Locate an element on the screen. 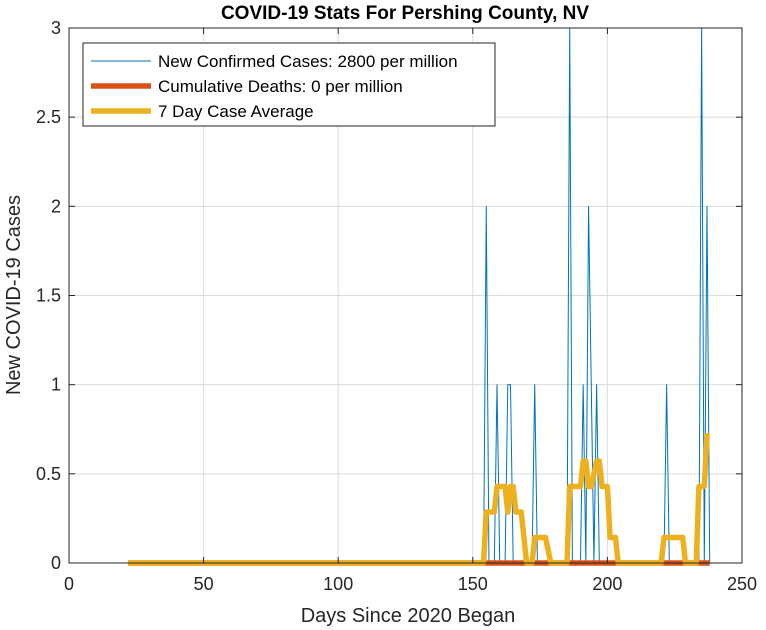 The width and height of the screenshot is (766, 630). y-tick-labels: 0 0.5 1 1.5 2 2.5 3 is located at coordinates (48, 295).